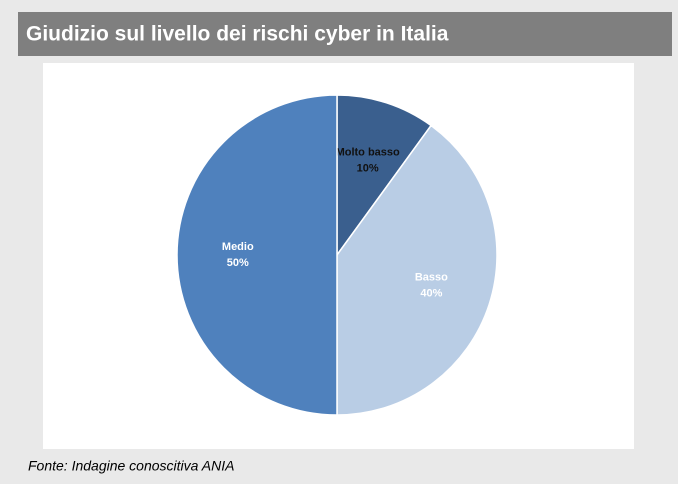  Describe the element at coordinates (131, 466) in the screenshot. I see `source-note: Fonte: Indagine conoscitiva ANIA` at that location.